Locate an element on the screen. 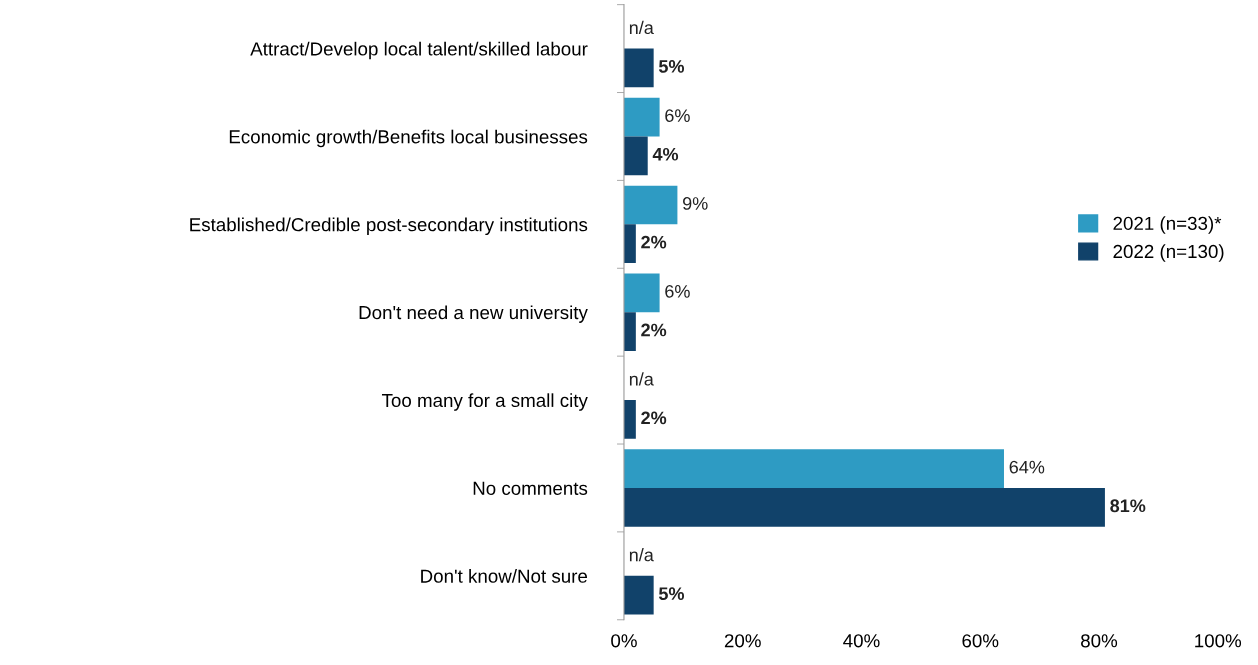  y-tick-label: Attract/Develop local talent/skilled labour is located at coordinates (419, 50).